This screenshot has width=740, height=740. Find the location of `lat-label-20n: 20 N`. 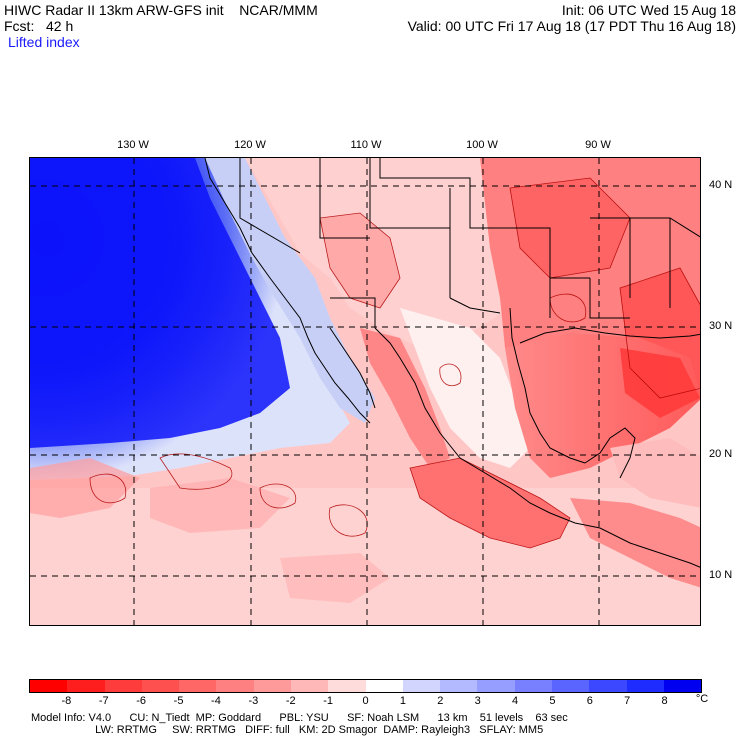

lat-label-20n: 20 N is located at coordinates (721, 454).